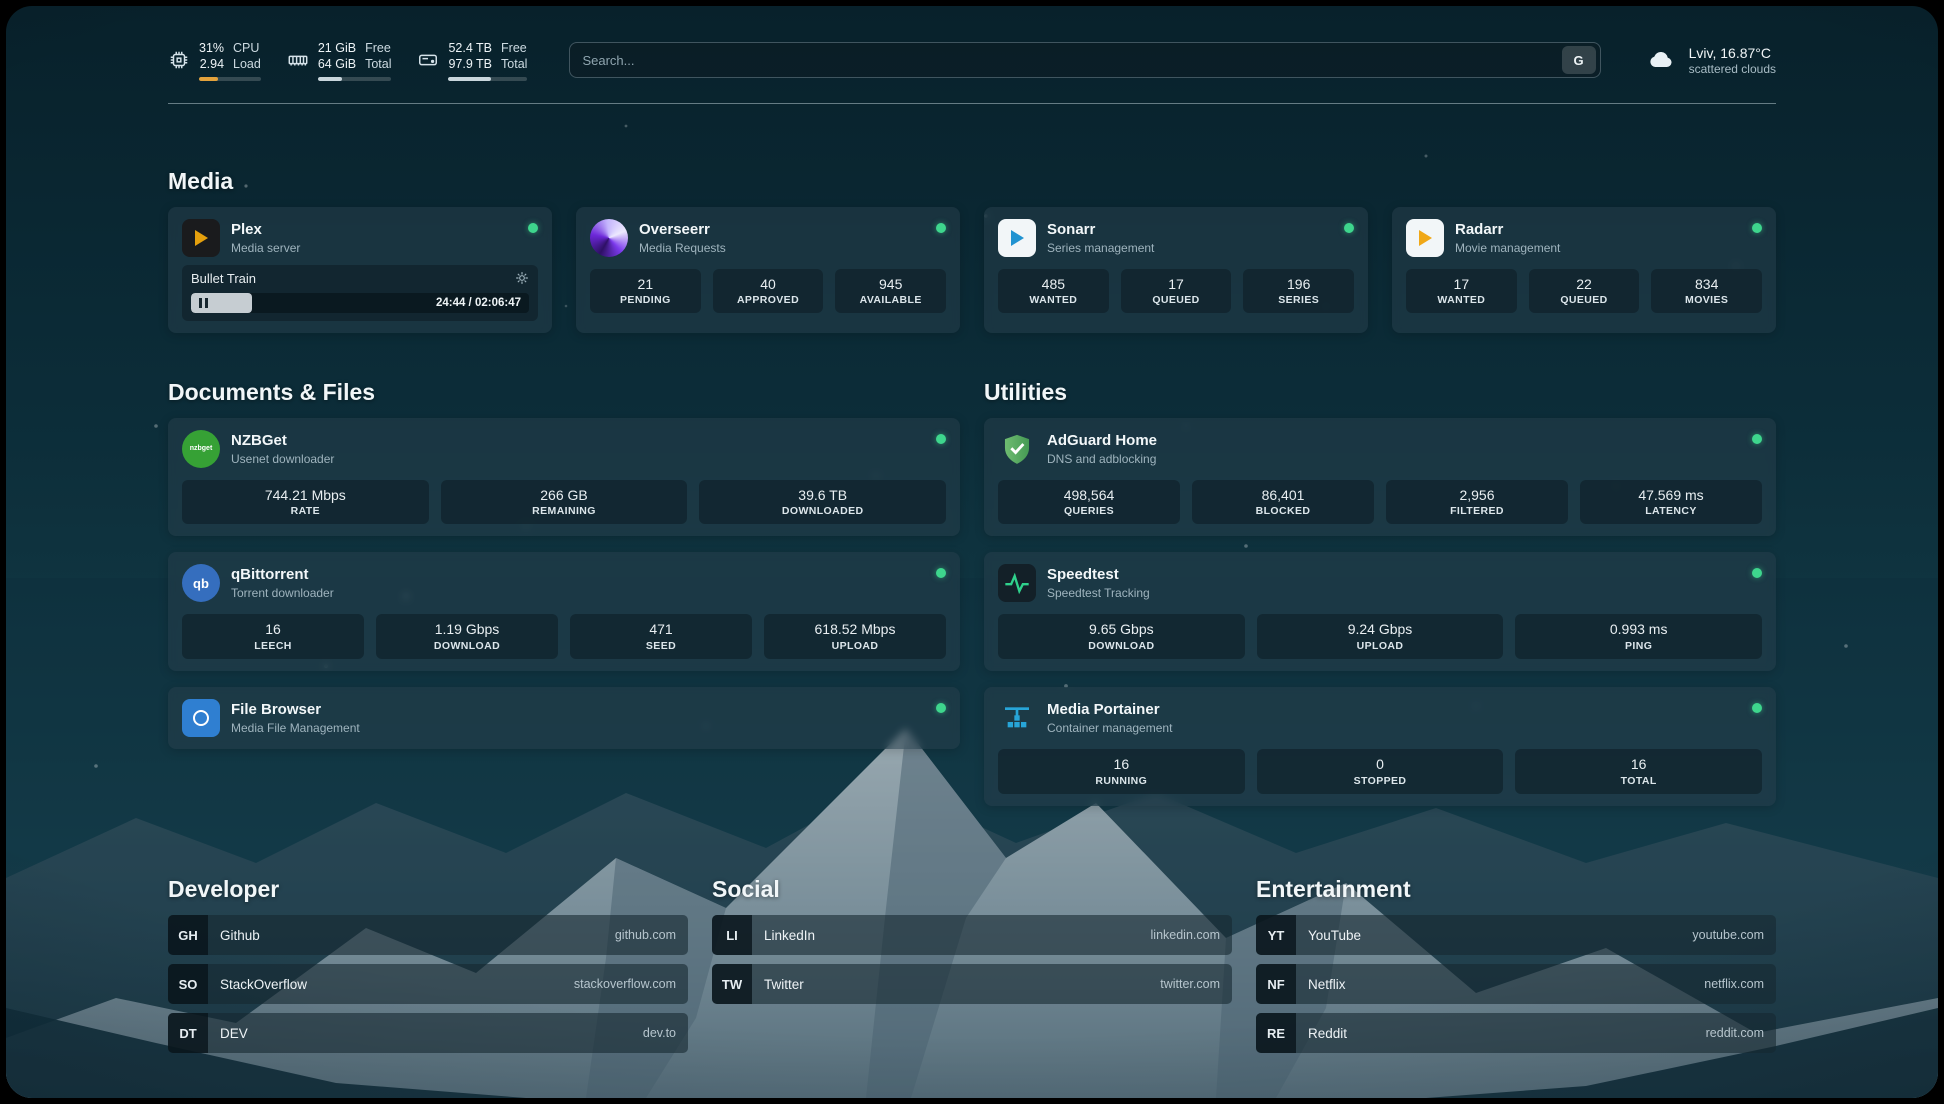 The image size is (1944, 1104). What do you see at coordinates (360, 302) in the screenshot?
I see `playback-progress-bar: 24:44 / 02:06:47` at bounding box center [360, 302].